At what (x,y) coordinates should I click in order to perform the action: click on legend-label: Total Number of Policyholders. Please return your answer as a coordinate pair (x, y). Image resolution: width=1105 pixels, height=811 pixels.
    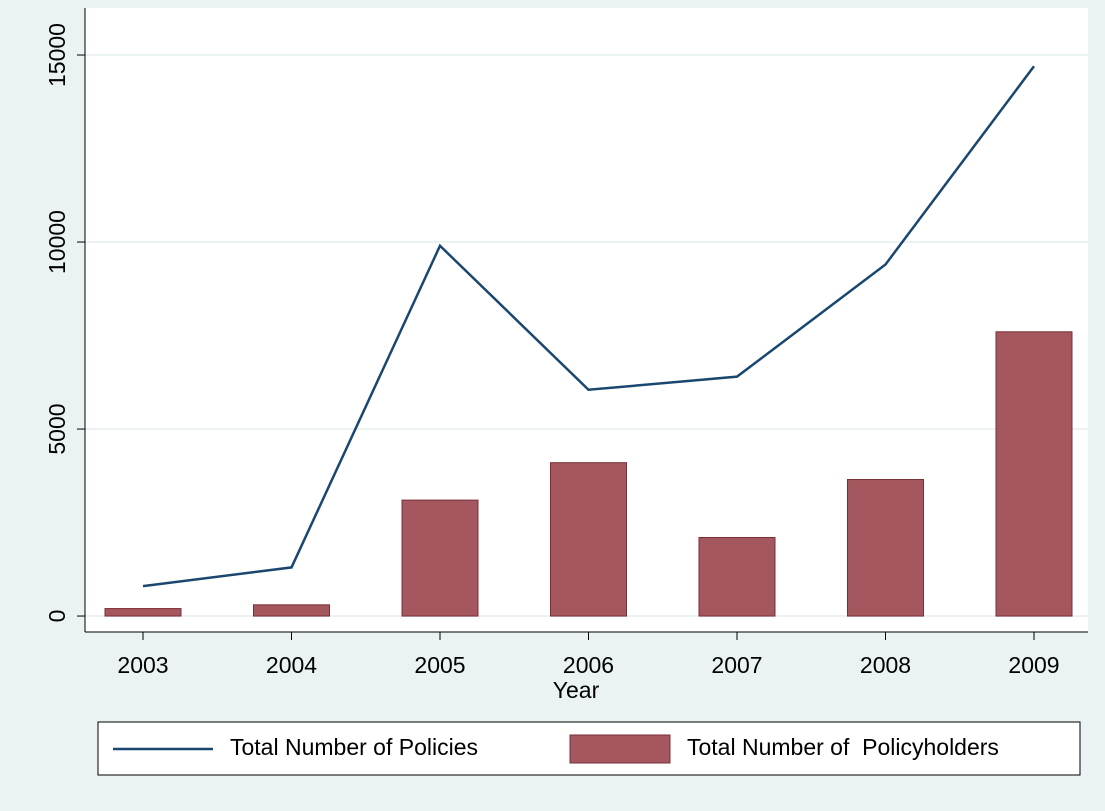
    Looking at the image, I should click on (843, 747).